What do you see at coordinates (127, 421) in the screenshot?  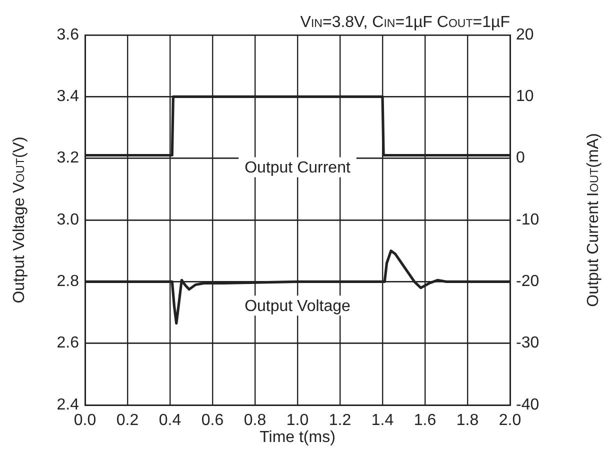 I see `x-tick-label: 0.2` at bounding box center [127, 421].